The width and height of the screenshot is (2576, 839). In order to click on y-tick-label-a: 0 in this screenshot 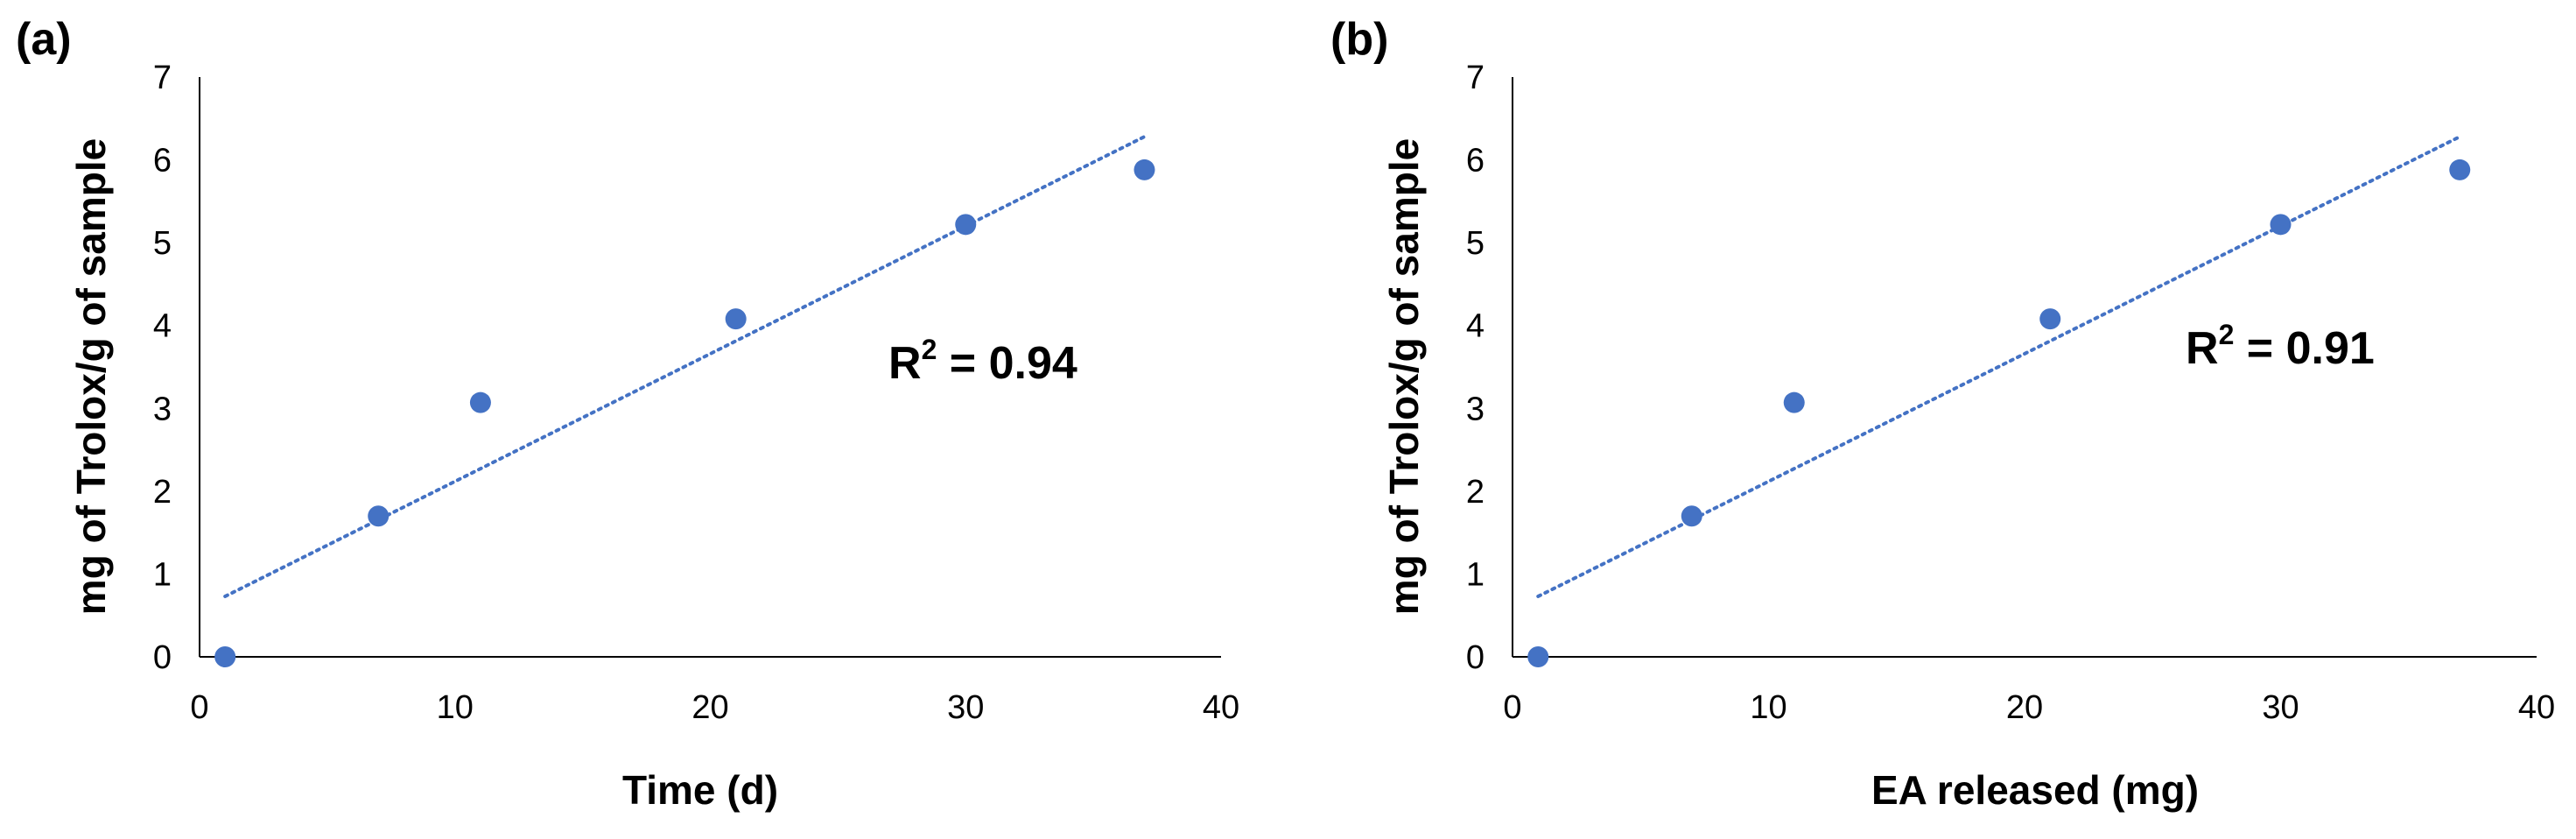, I will do `click(163, 657)`.